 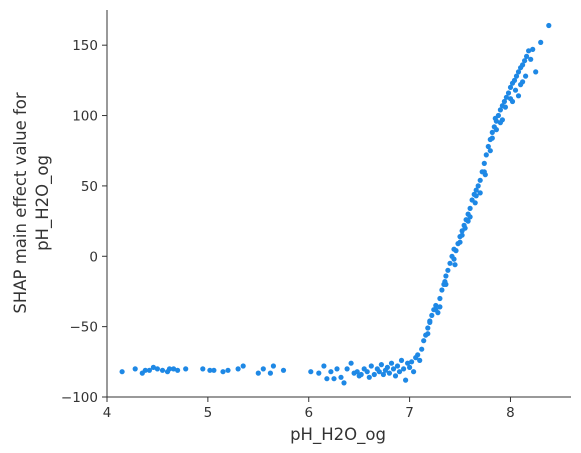 What do you see at coordinates (208, 413) in the screenshot?
I see `x-tick-label: 5` at bounding box center [208, 413].